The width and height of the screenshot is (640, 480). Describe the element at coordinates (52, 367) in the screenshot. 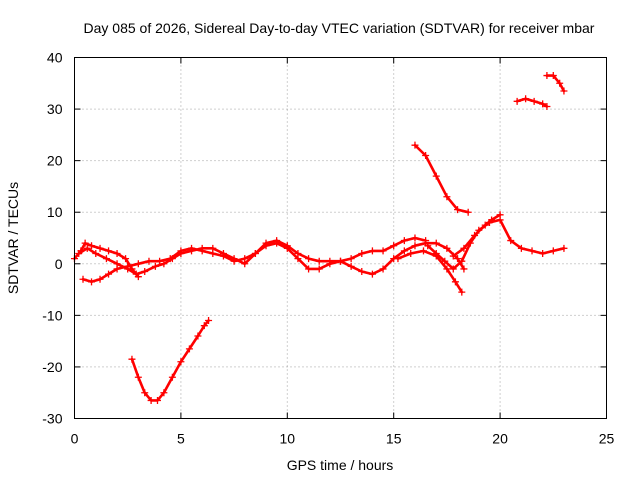

I see `y-tick-label: -20` at that location.